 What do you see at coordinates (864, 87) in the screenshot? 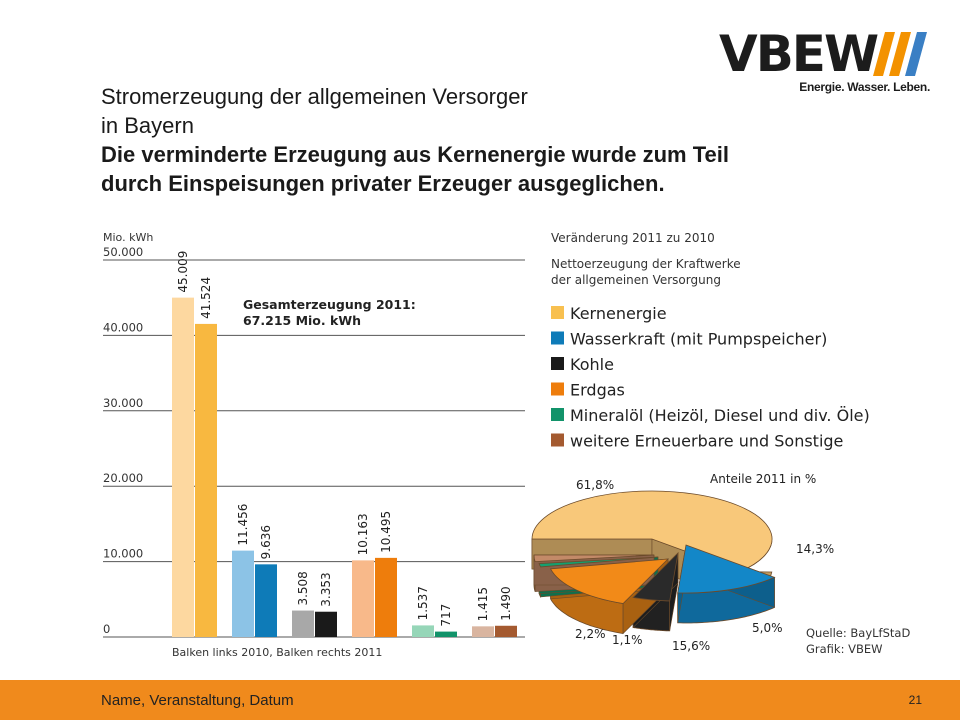
I see `logo-tagline: Energie. Wasser. Leben.` at bounding box center [864, 87].